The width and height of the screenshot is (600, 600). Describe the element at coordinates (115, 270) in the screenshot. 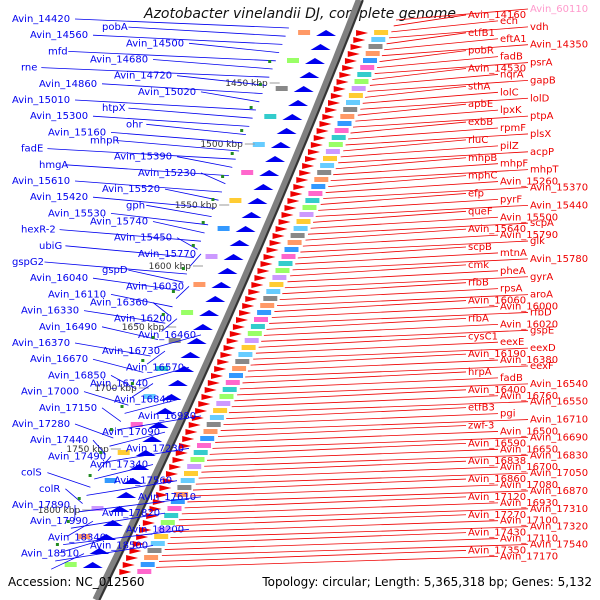

I see `gene-label-left: gspD` at that location.